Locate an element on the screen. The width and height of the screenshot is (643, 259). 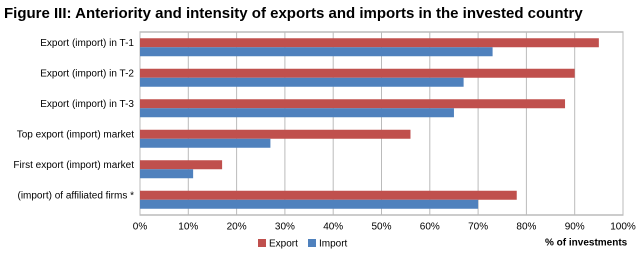
x-tick-label: 90% is located at coordinates (575, 227).